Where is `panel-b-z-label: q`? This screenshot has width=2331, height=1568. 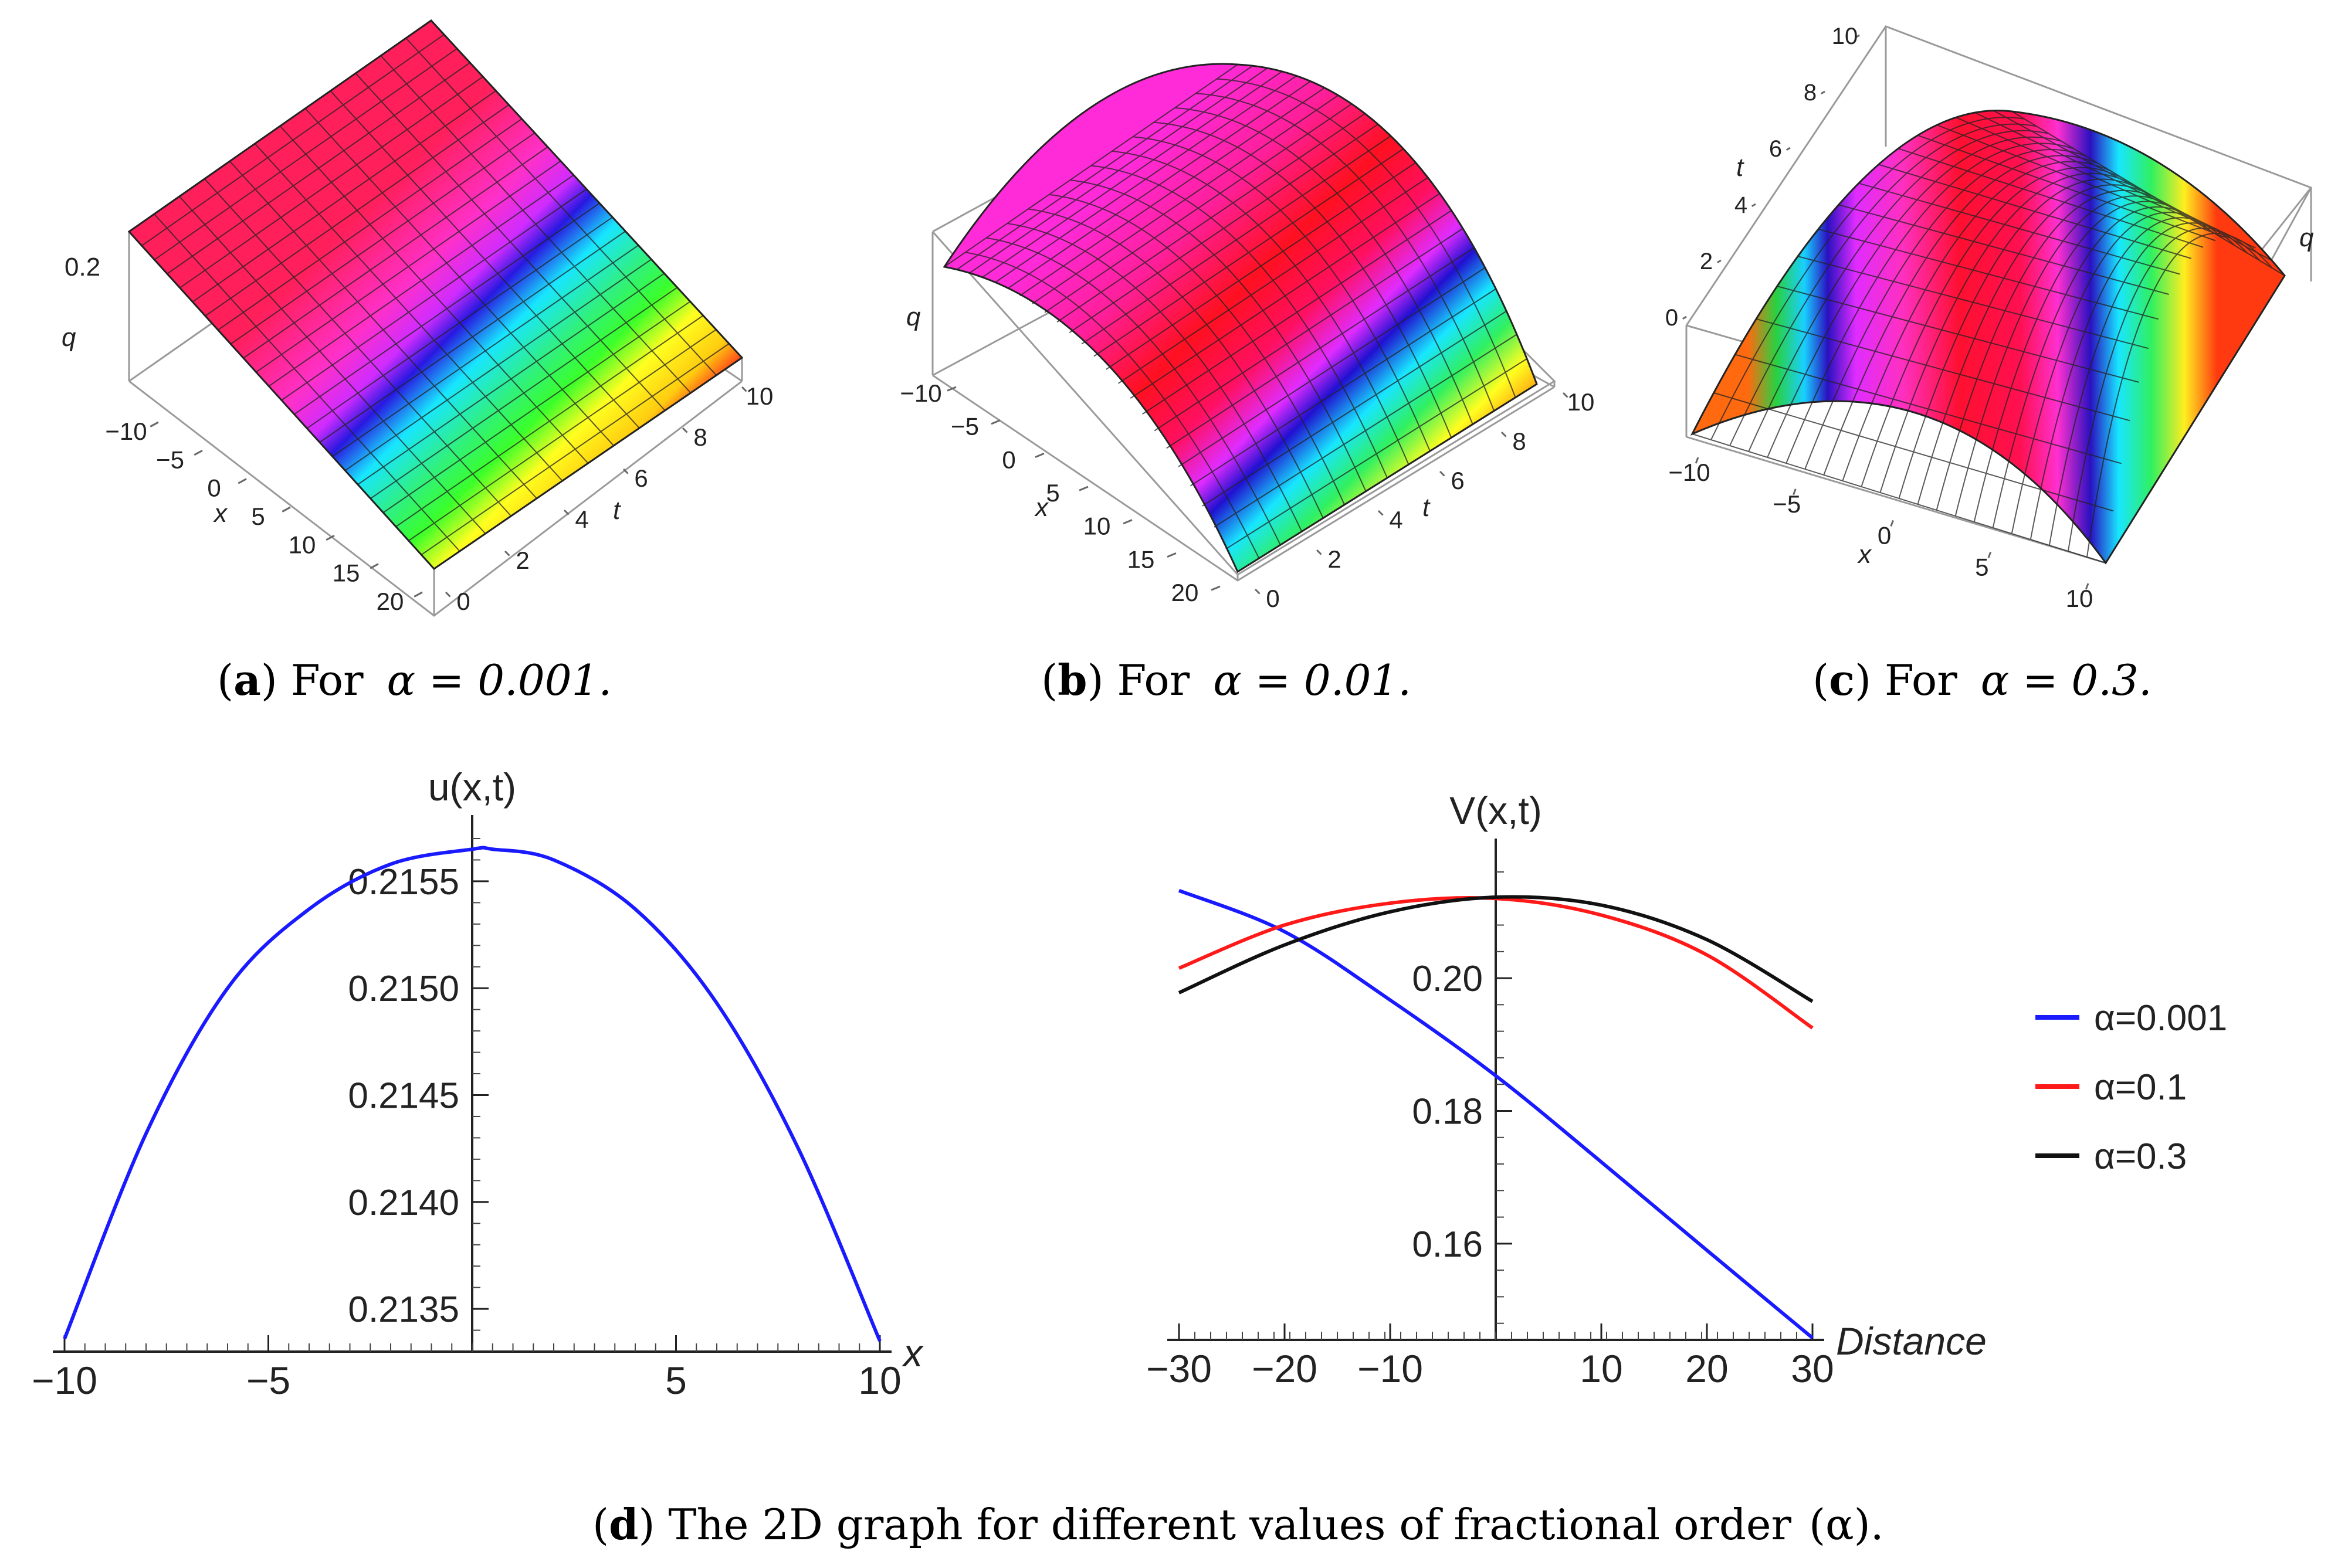 panel-b-z-label: q is located at coordinates (913, 317).